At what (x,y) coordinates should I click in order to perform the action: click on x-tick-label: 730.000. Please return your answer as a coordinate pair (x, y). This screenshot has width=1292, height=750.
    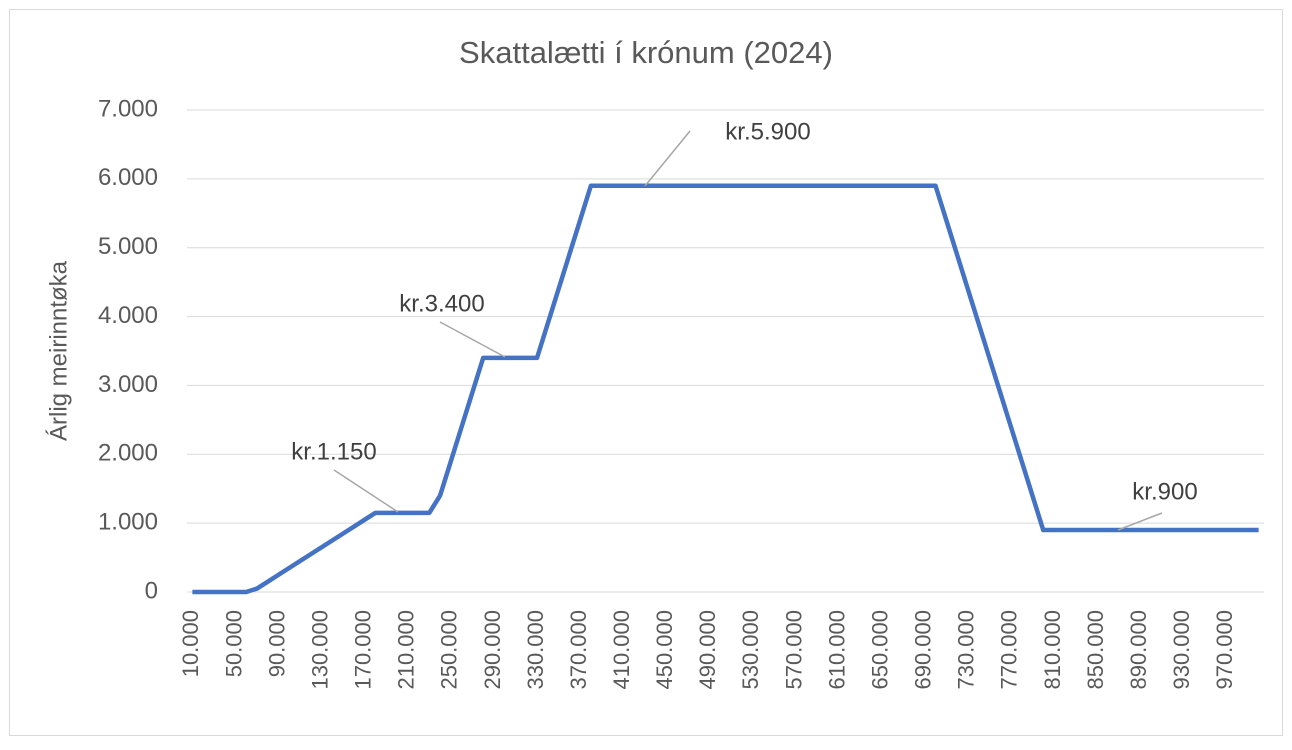
    Looking at the image, I should click on (966, 650).